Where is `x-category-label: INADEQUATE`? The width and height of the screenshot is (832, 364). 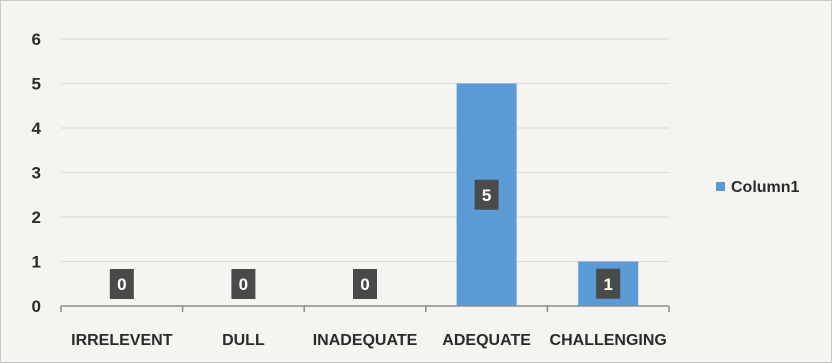 x-category-label: INADEQUATE is located at coordinates (365, 340).